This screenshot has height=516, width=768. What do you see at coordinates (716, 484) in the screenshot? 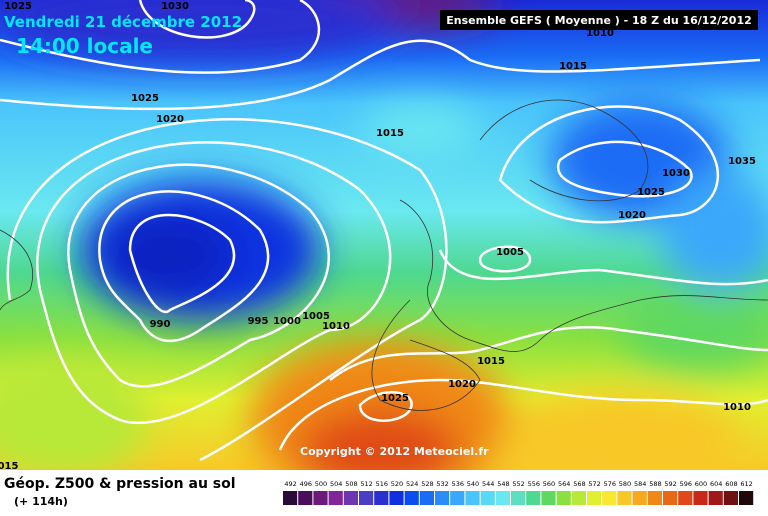
I see `scale-label: 604` at bounding box center [716, 484].